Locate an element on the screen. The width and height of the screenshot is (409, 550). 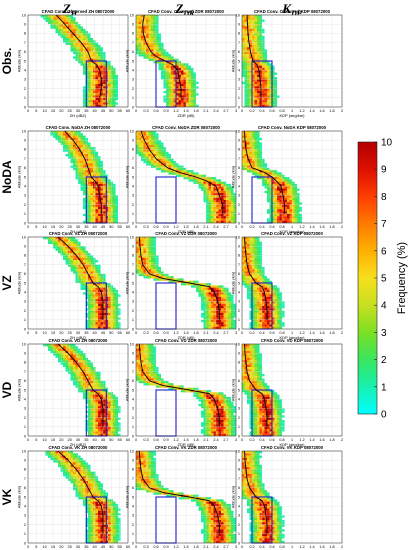
x-tick-label: 3 is located at coordinates (236, 227).